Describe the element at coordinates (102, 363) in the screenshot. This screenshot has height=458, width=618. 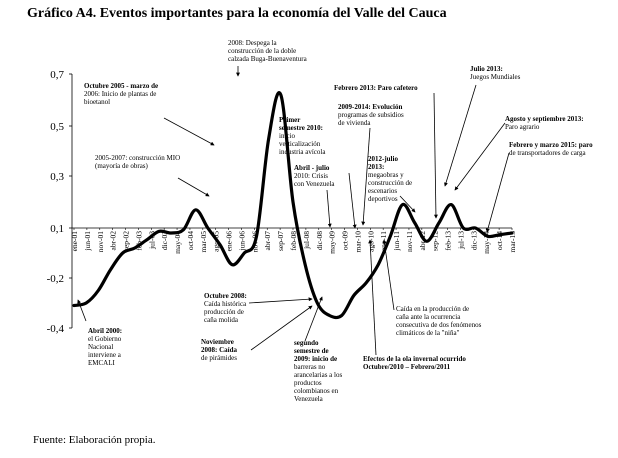
I see `annotation-text: EMCALI` at that location.